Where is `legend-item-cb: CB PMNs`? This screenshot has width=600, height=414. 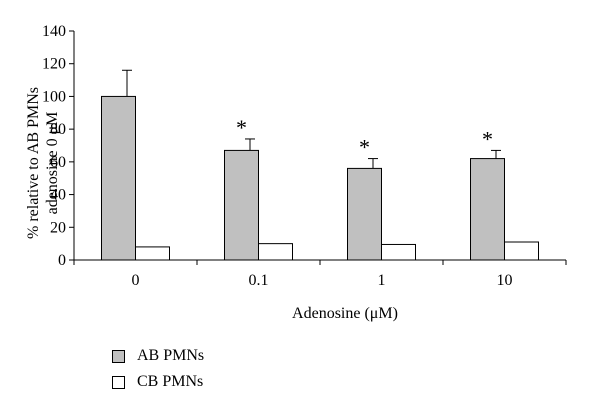 legend-item-cb: CB PMNs is located at coordinates (157, 382).